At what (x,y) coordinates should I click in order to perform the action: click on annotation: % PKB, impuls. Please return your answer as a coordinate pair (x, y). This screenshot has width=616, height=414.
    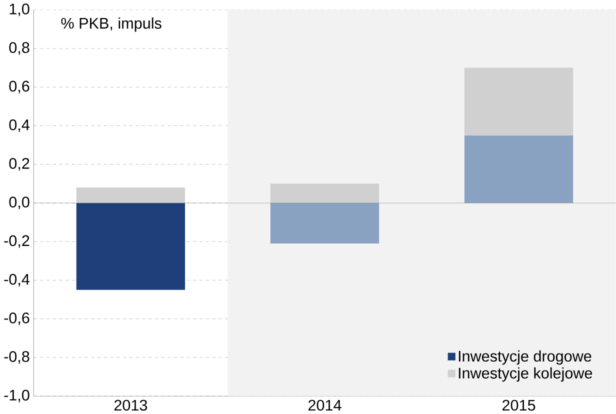
    Looking at the image, I should click on (111, 24).